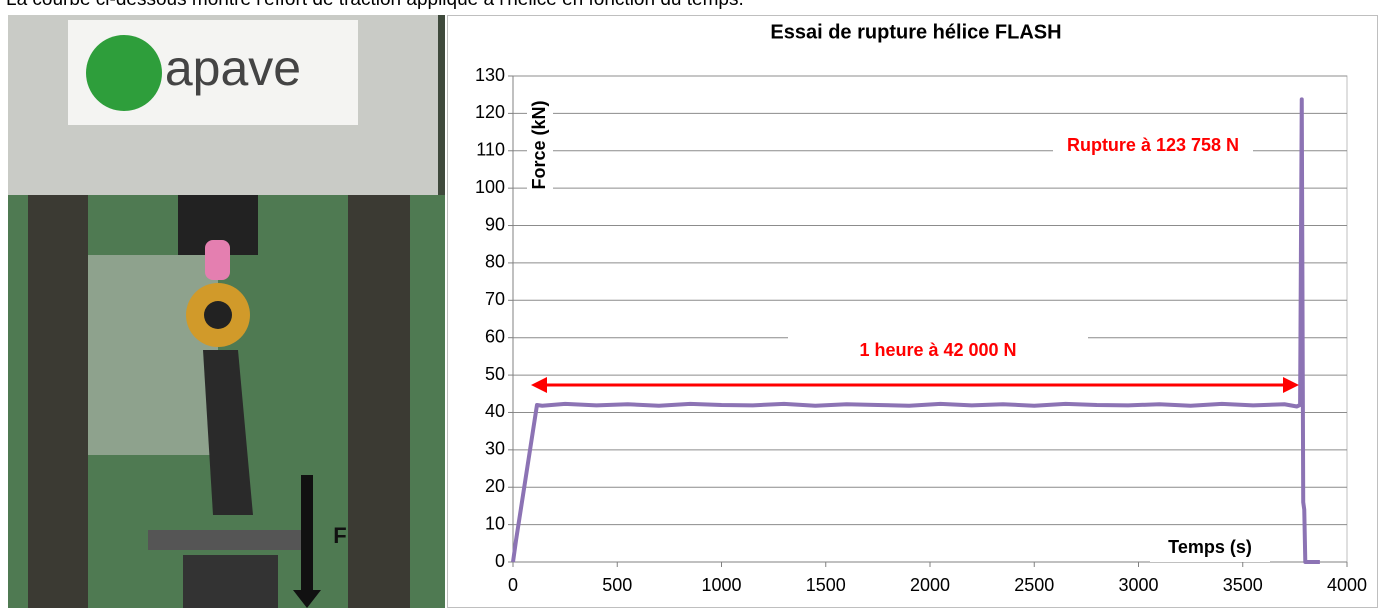 The height and width of the screenshot is (608, 1378). Describe the element at coordinates (58, 401) in the screenshot. I see `left-column` at that location.